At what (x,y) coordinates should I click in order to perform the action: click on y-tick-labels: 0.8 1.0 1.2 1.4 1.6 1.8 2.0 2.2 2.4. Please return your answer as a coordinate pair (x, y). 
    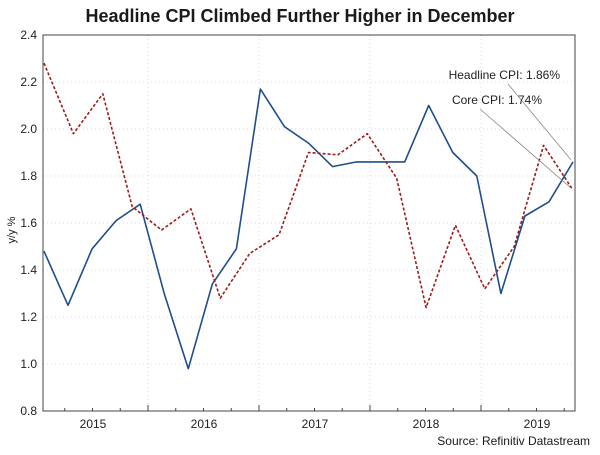
    Looking at the image, I should click on (28, 223).